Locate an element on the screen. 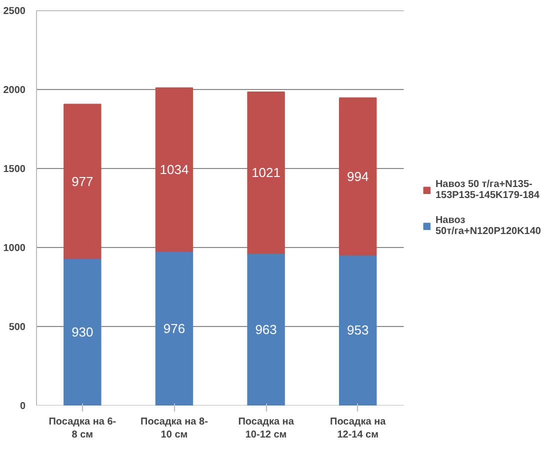 The image size is (550, 466). data-label: 930 is located at coordinates (83, 332).